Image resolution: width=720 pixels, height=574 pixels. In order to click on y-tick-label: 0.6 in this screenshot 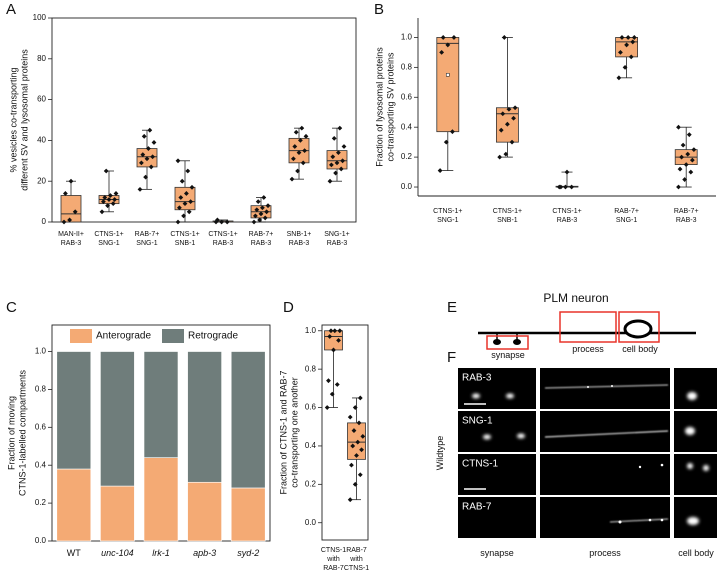, I will do `click(407, 96)`.